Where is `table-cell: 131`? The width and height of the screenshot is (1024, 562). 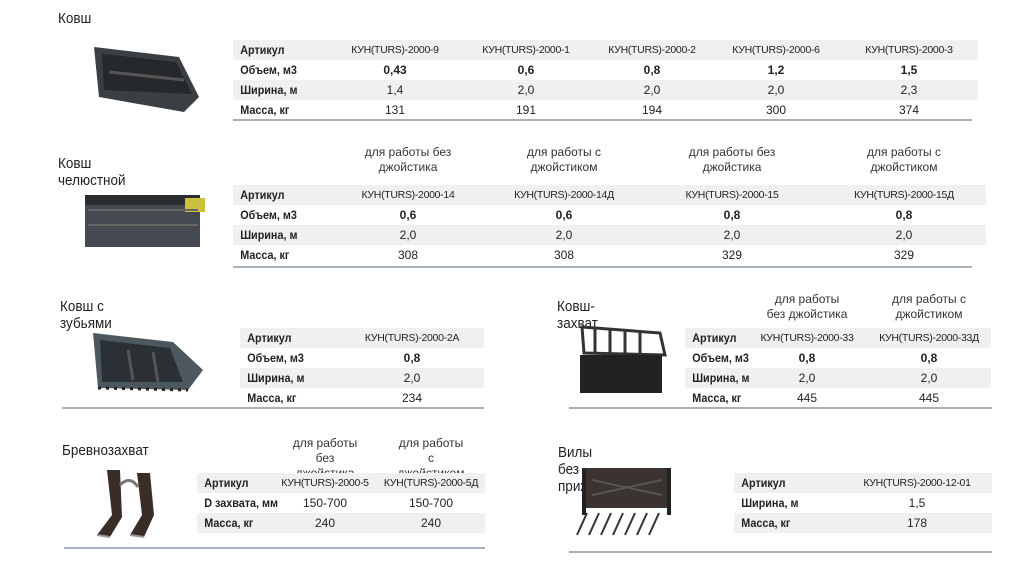
table-cell: 131 is located at coordinates (395, 110).